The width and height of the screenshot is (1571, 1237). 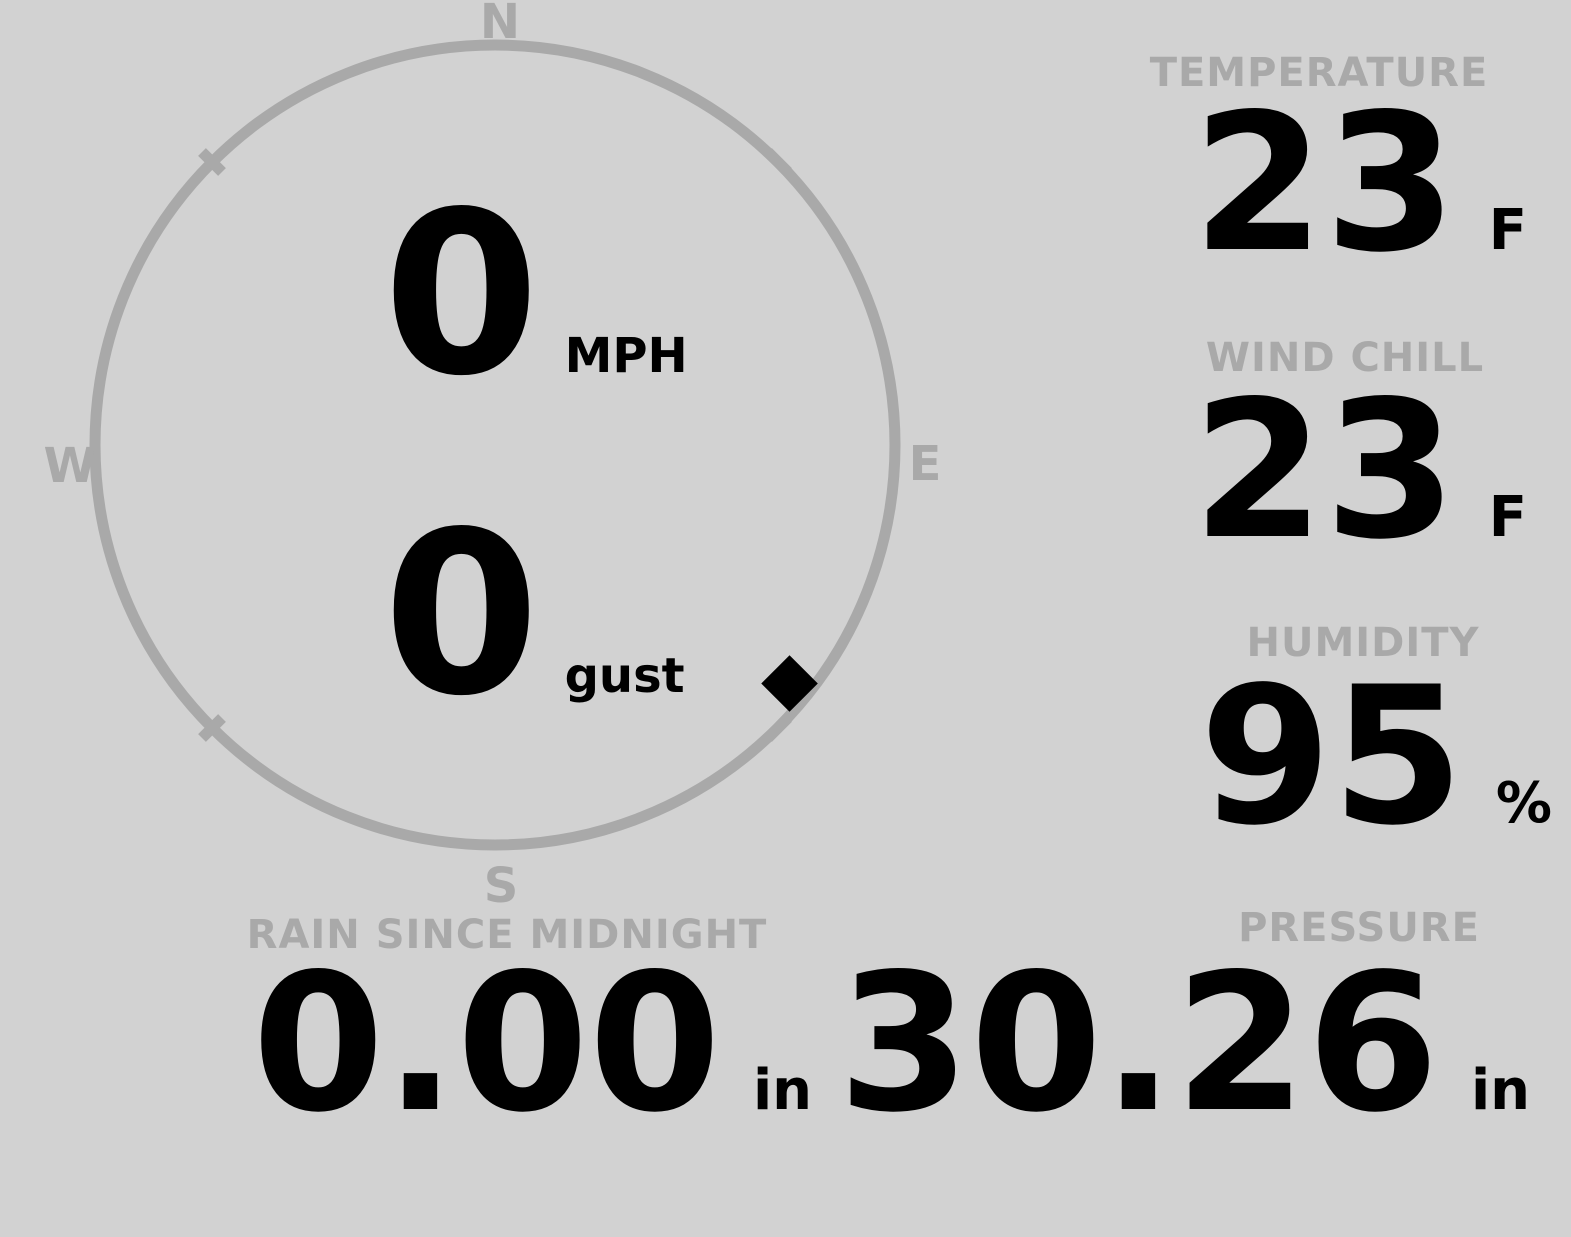 I want to click on wind-chill-readout: 23 F, so click(x=1359, y=471).